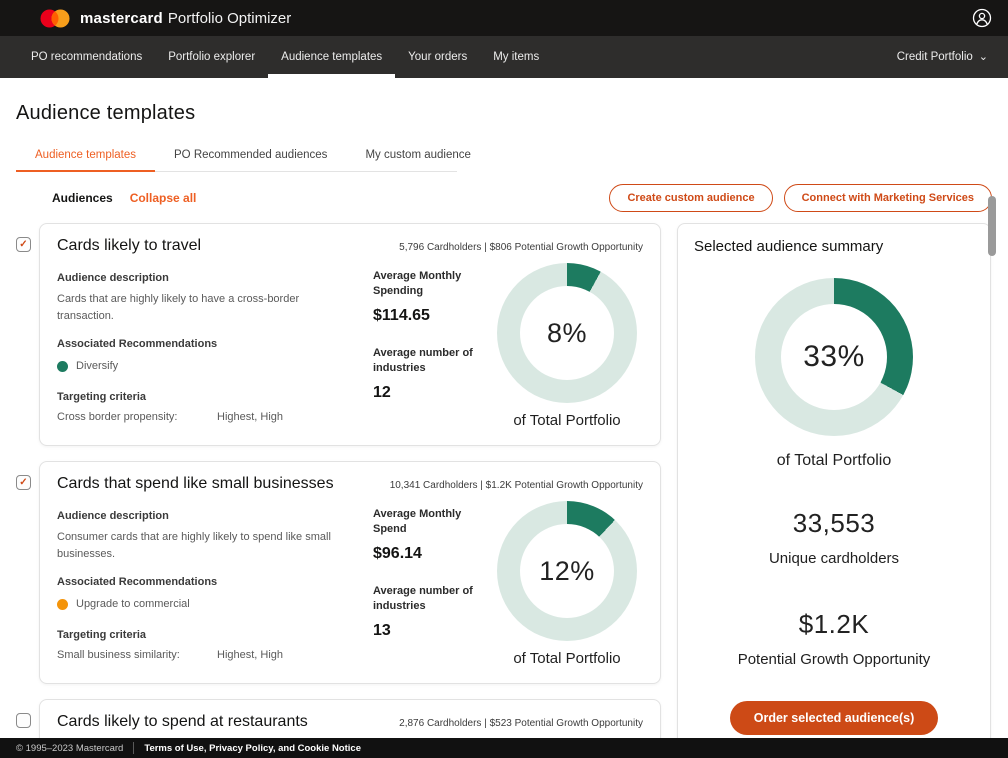  What do you see at coordinates (212, 57) in the screenshot?
I see `nav-item-portfolio-explorer: Portfolio explorer` at bounding box center [212, 57].